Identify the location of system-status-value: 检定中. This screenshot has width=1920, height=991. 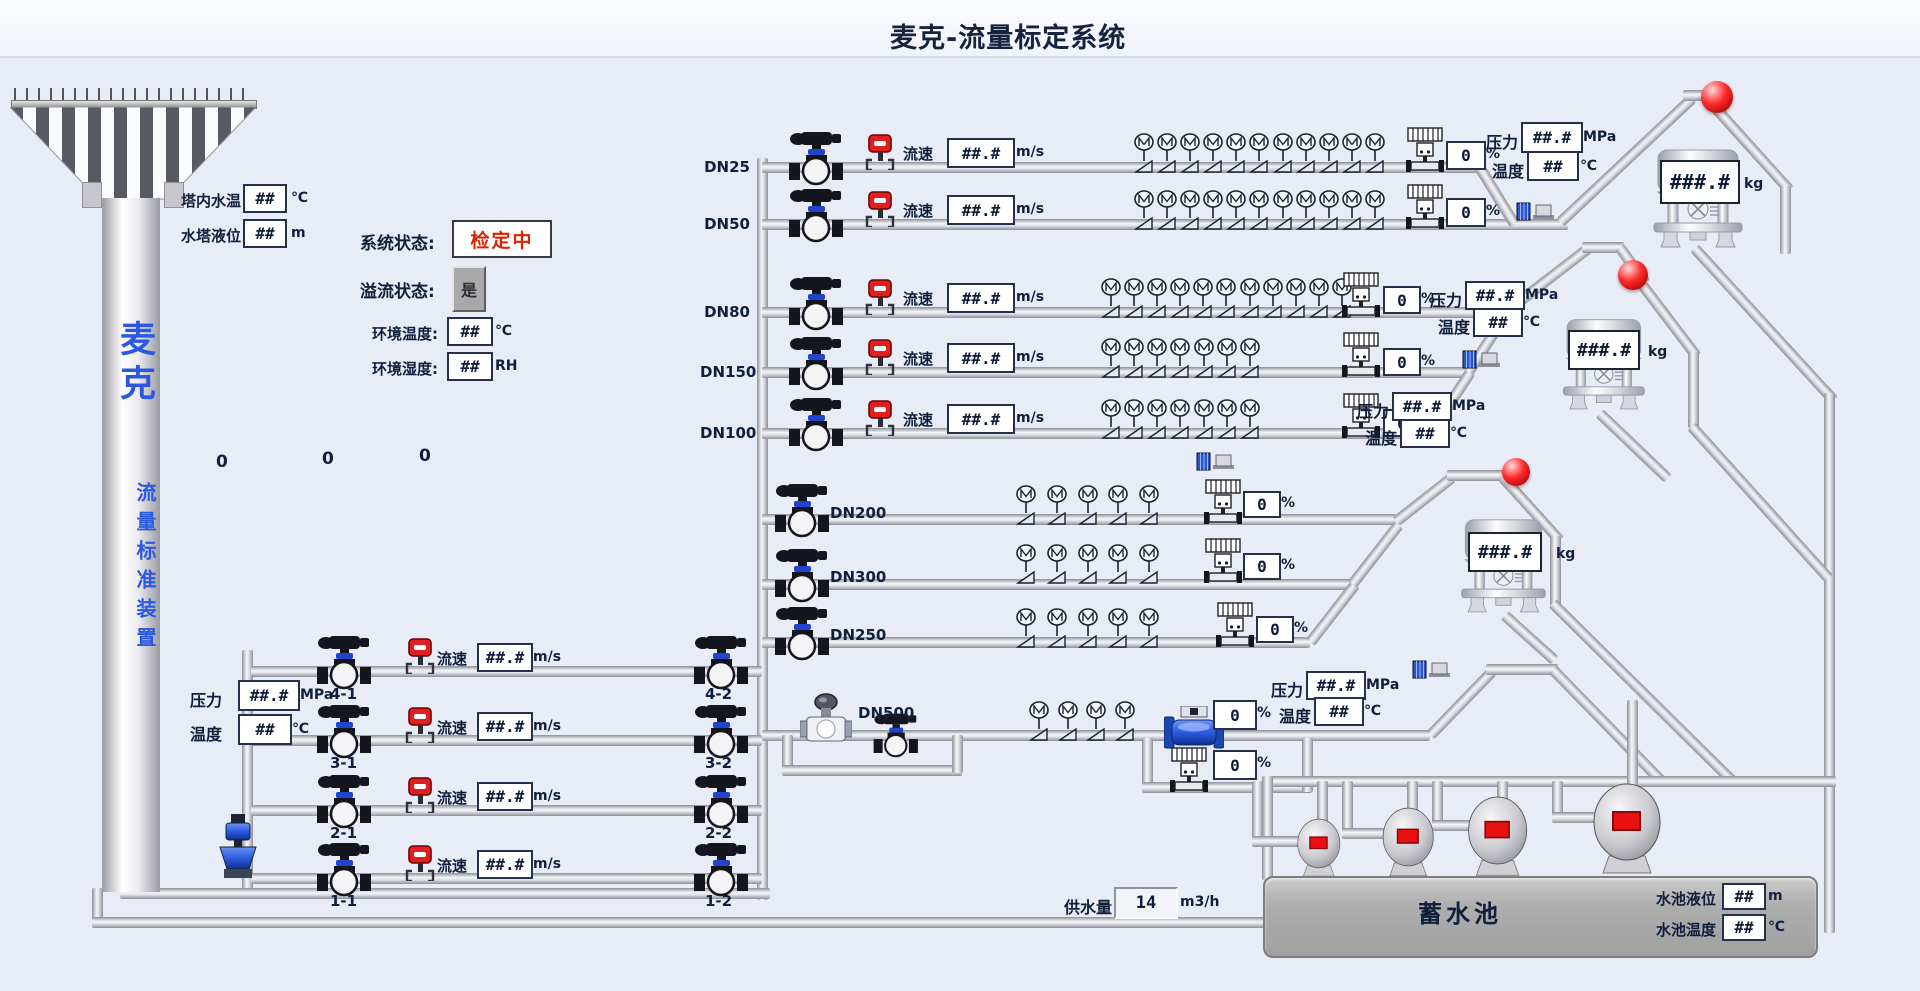
(502, 239).